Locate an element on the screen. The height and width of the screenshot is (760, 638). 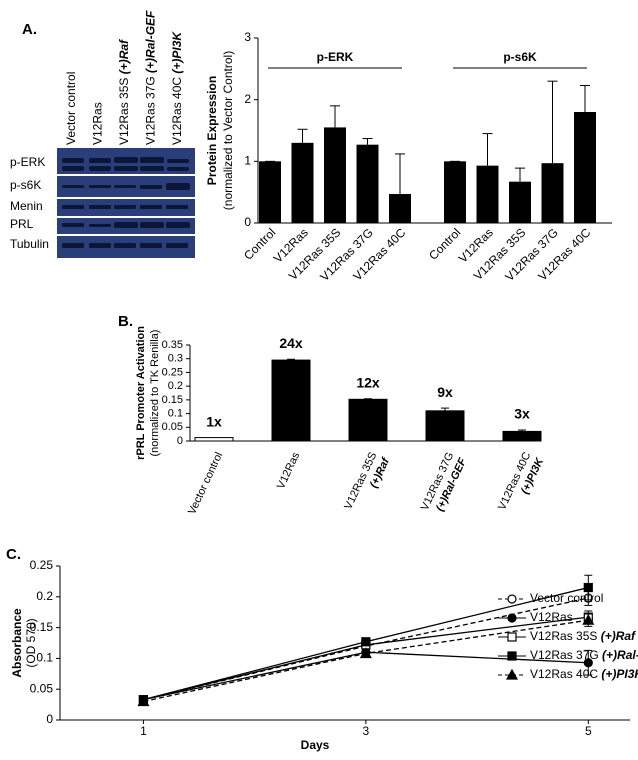
lane-label: V12Ras 40C (+)PI3K is located at coordinates (177, 88).